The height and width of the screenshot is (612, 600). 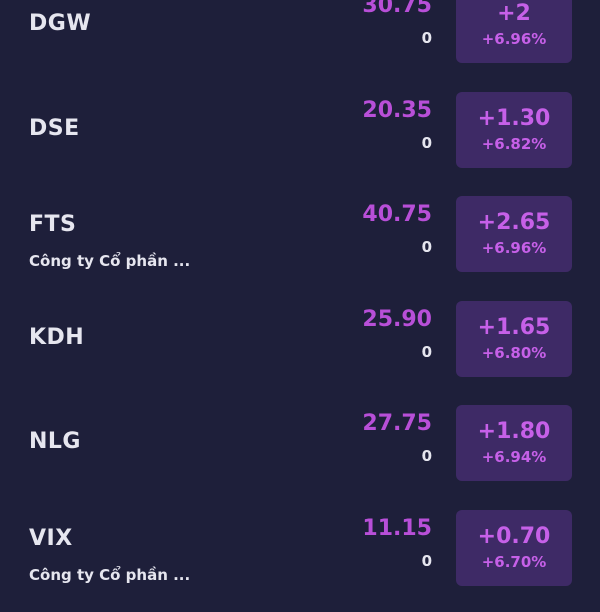 I want to click on percent-change: +6.82%, so click(x=514, y=144).